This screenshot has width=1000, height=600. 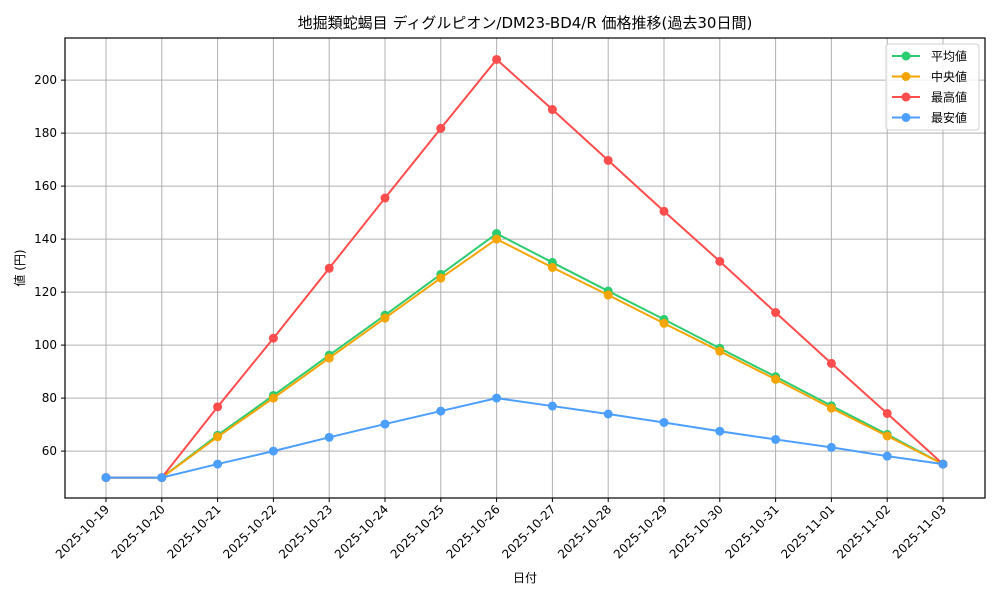 I want to click on y-axis-label: 値 (円), so click(x=19, y=267).